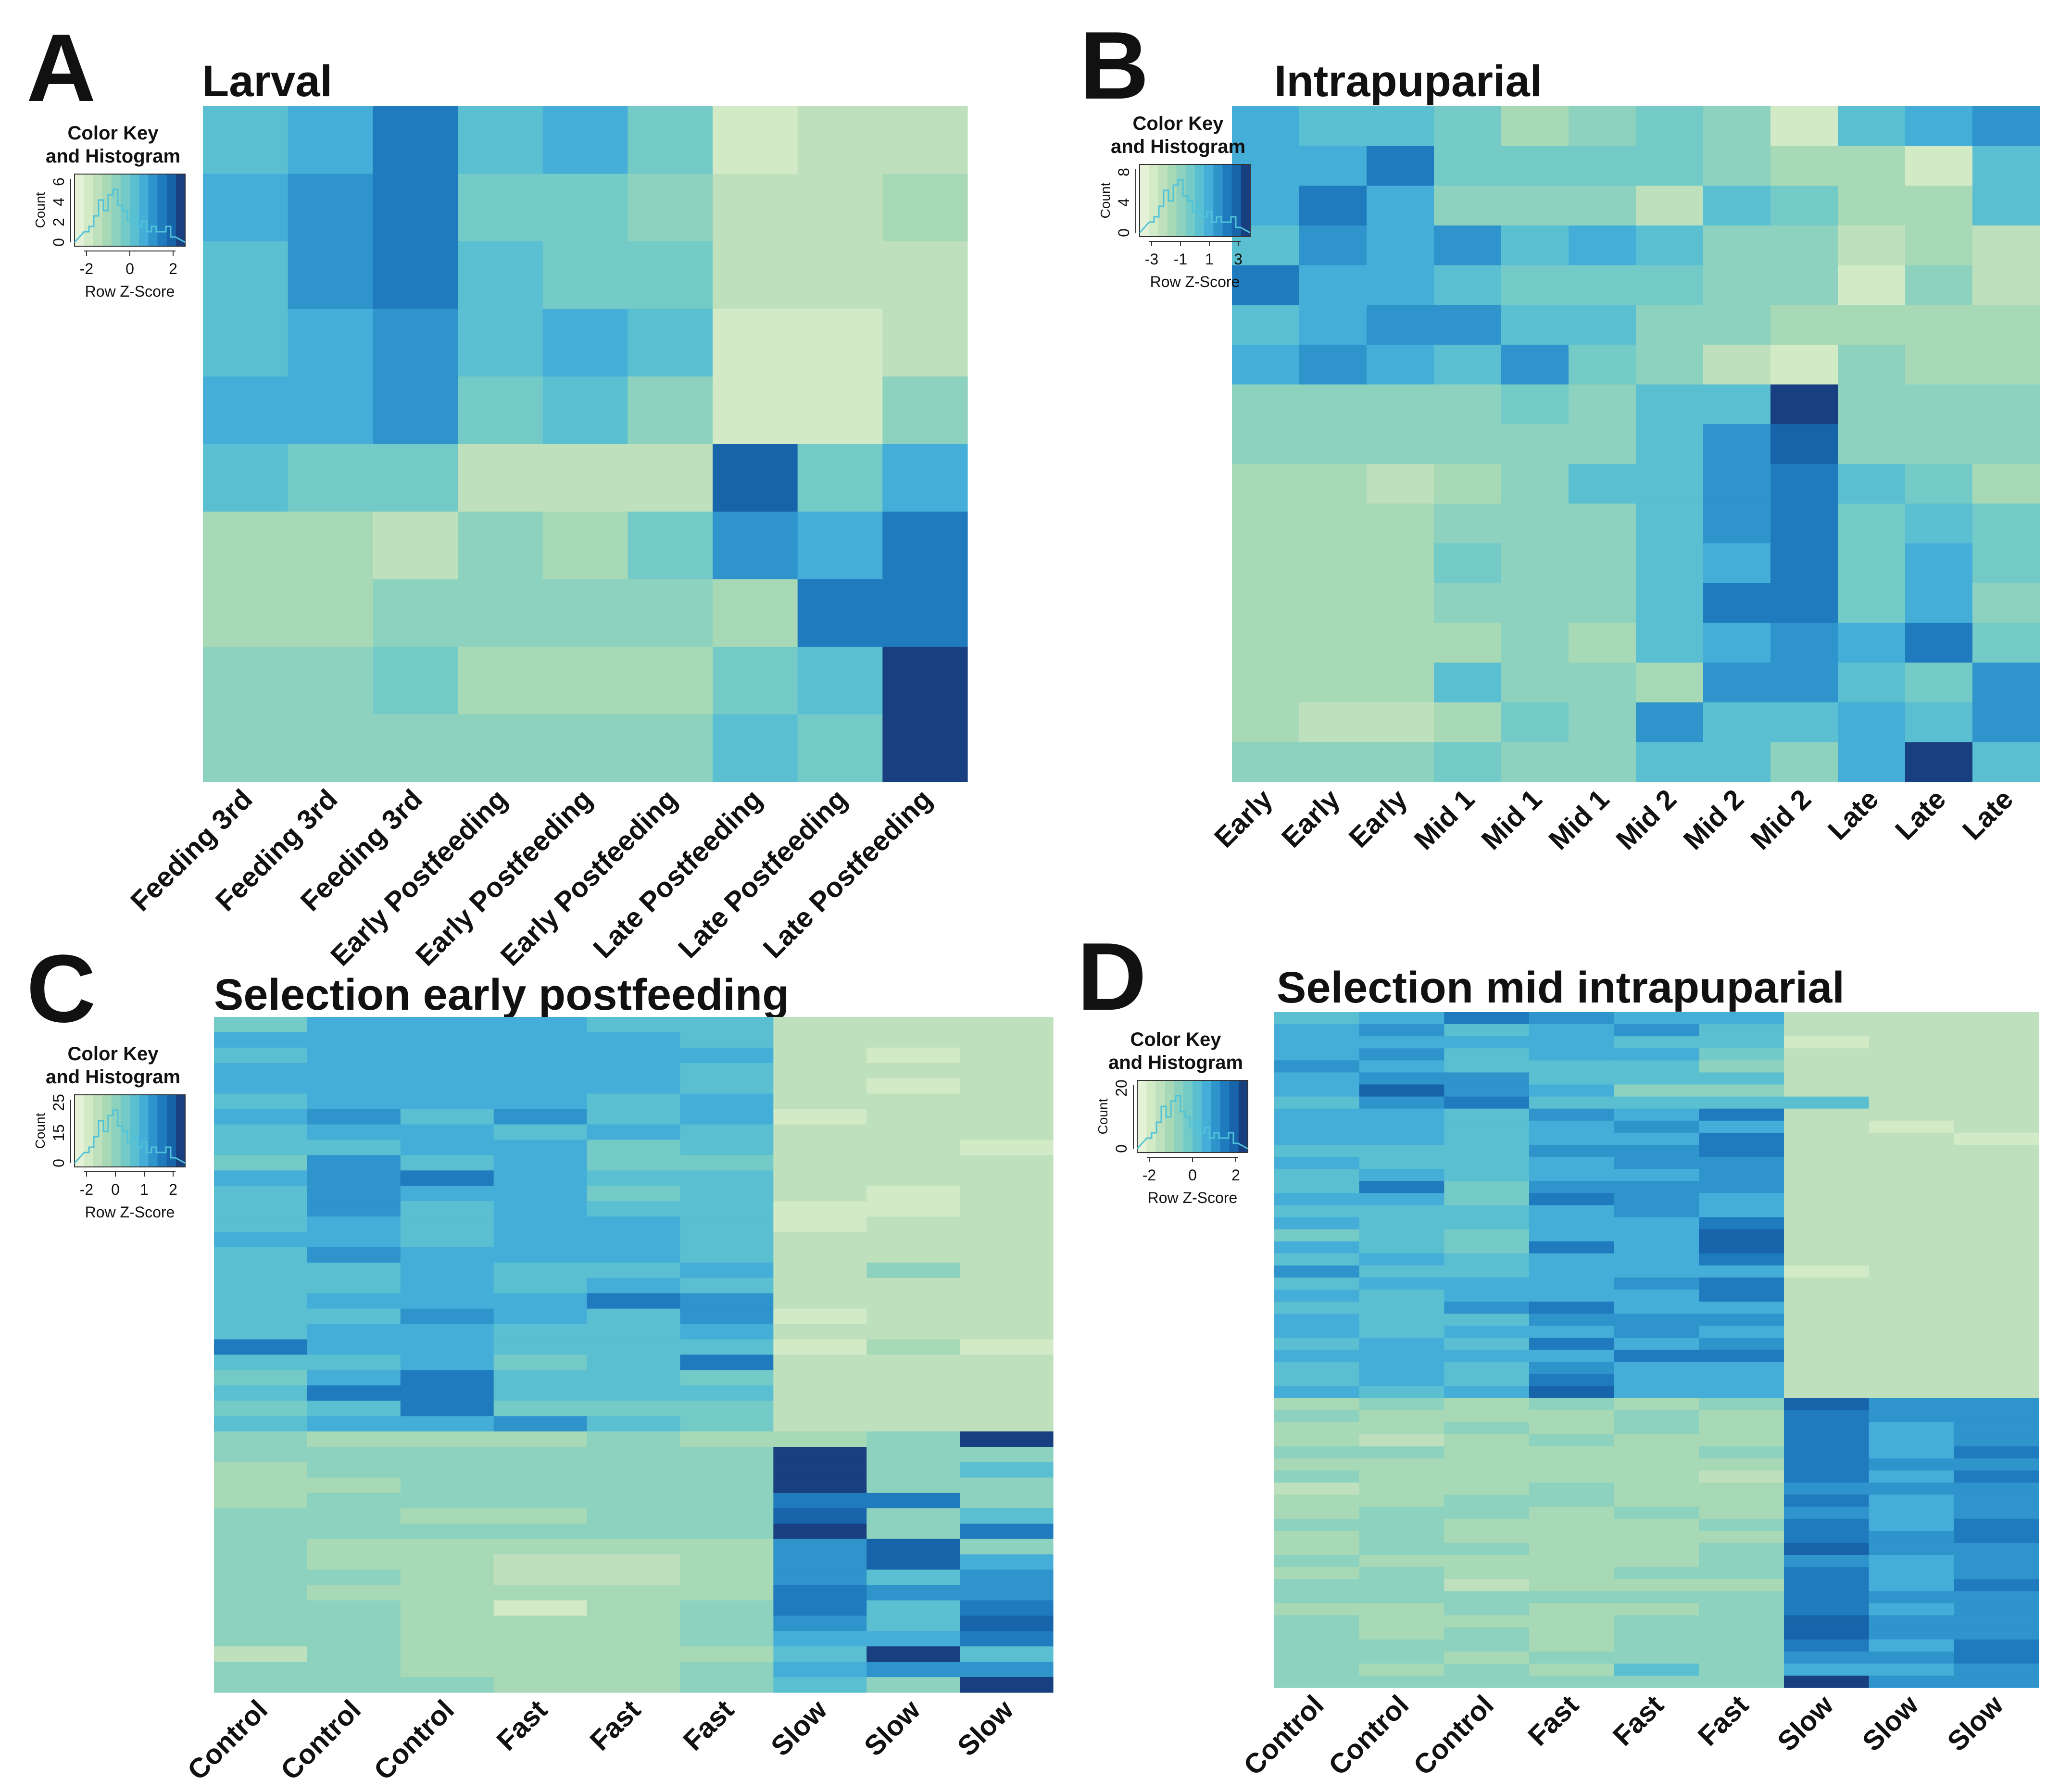 The height and width of the screenshot is (1792, 2059). I want to click on color-key-frame, so click(130, 1130).